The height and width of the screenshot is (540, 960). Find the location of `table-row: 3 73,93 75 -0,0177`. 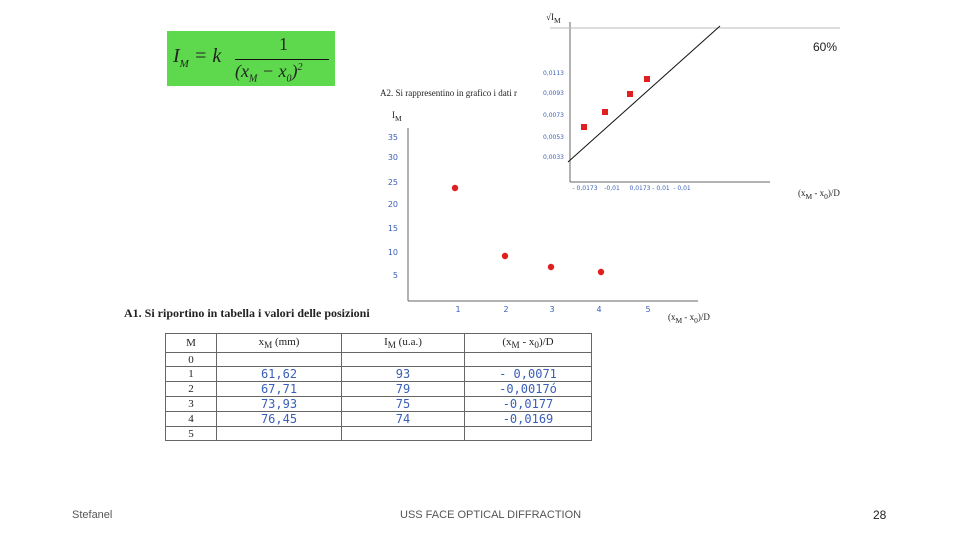

table-row: 3 73,93 75 -0,0177 is located at coordinates (378, 404).